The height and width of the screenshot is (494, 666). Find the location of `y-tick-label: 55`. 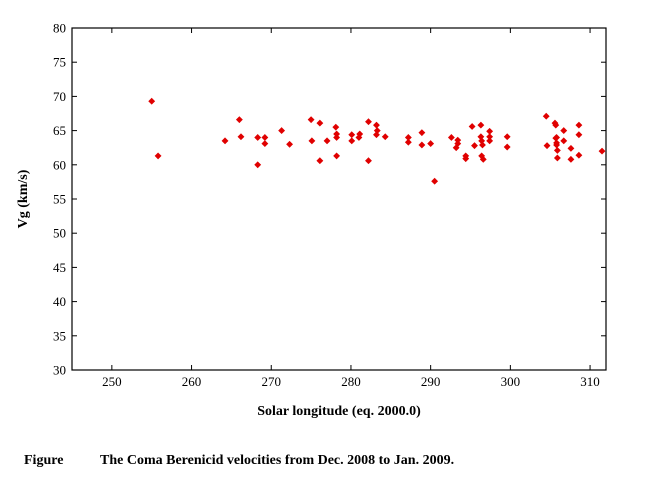

y-tick-label: 55 is located at coordinates (59, 199).